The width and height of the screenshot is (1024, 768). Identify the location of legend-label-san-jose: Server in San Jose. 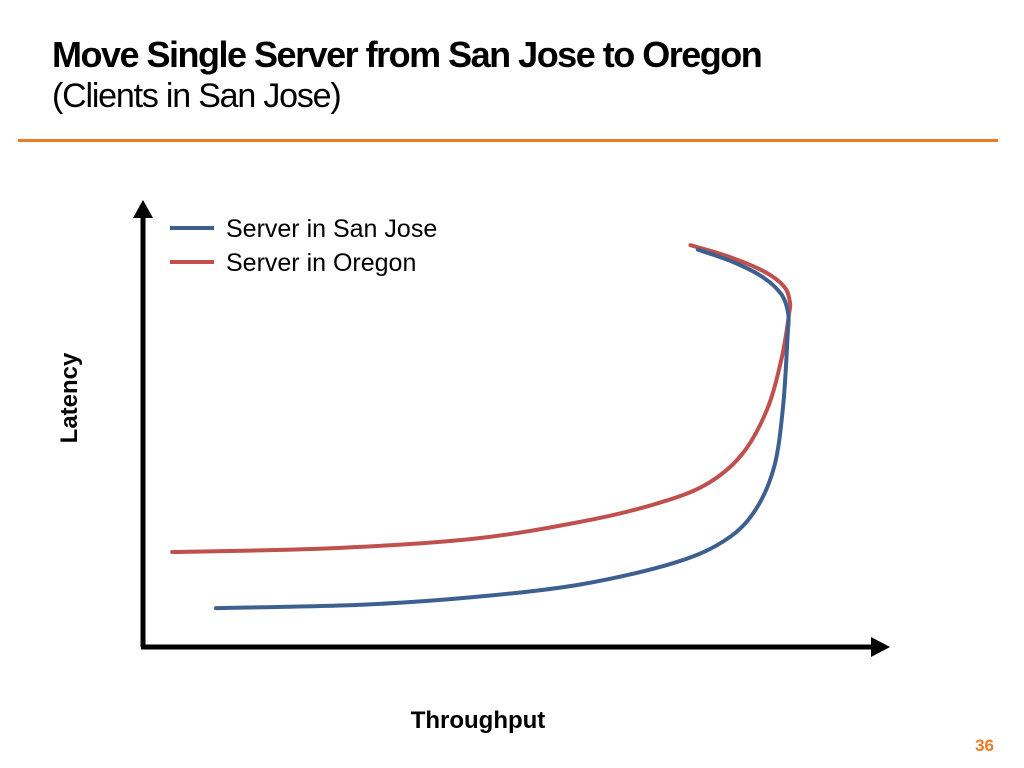
(331, 229).